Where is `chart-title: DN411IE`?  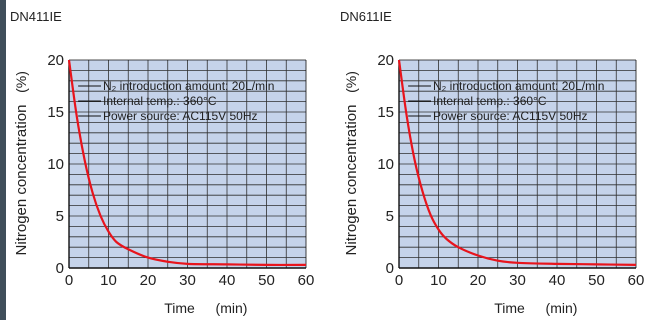
chart-title: DN411IE is located at coordinates (36, 16).